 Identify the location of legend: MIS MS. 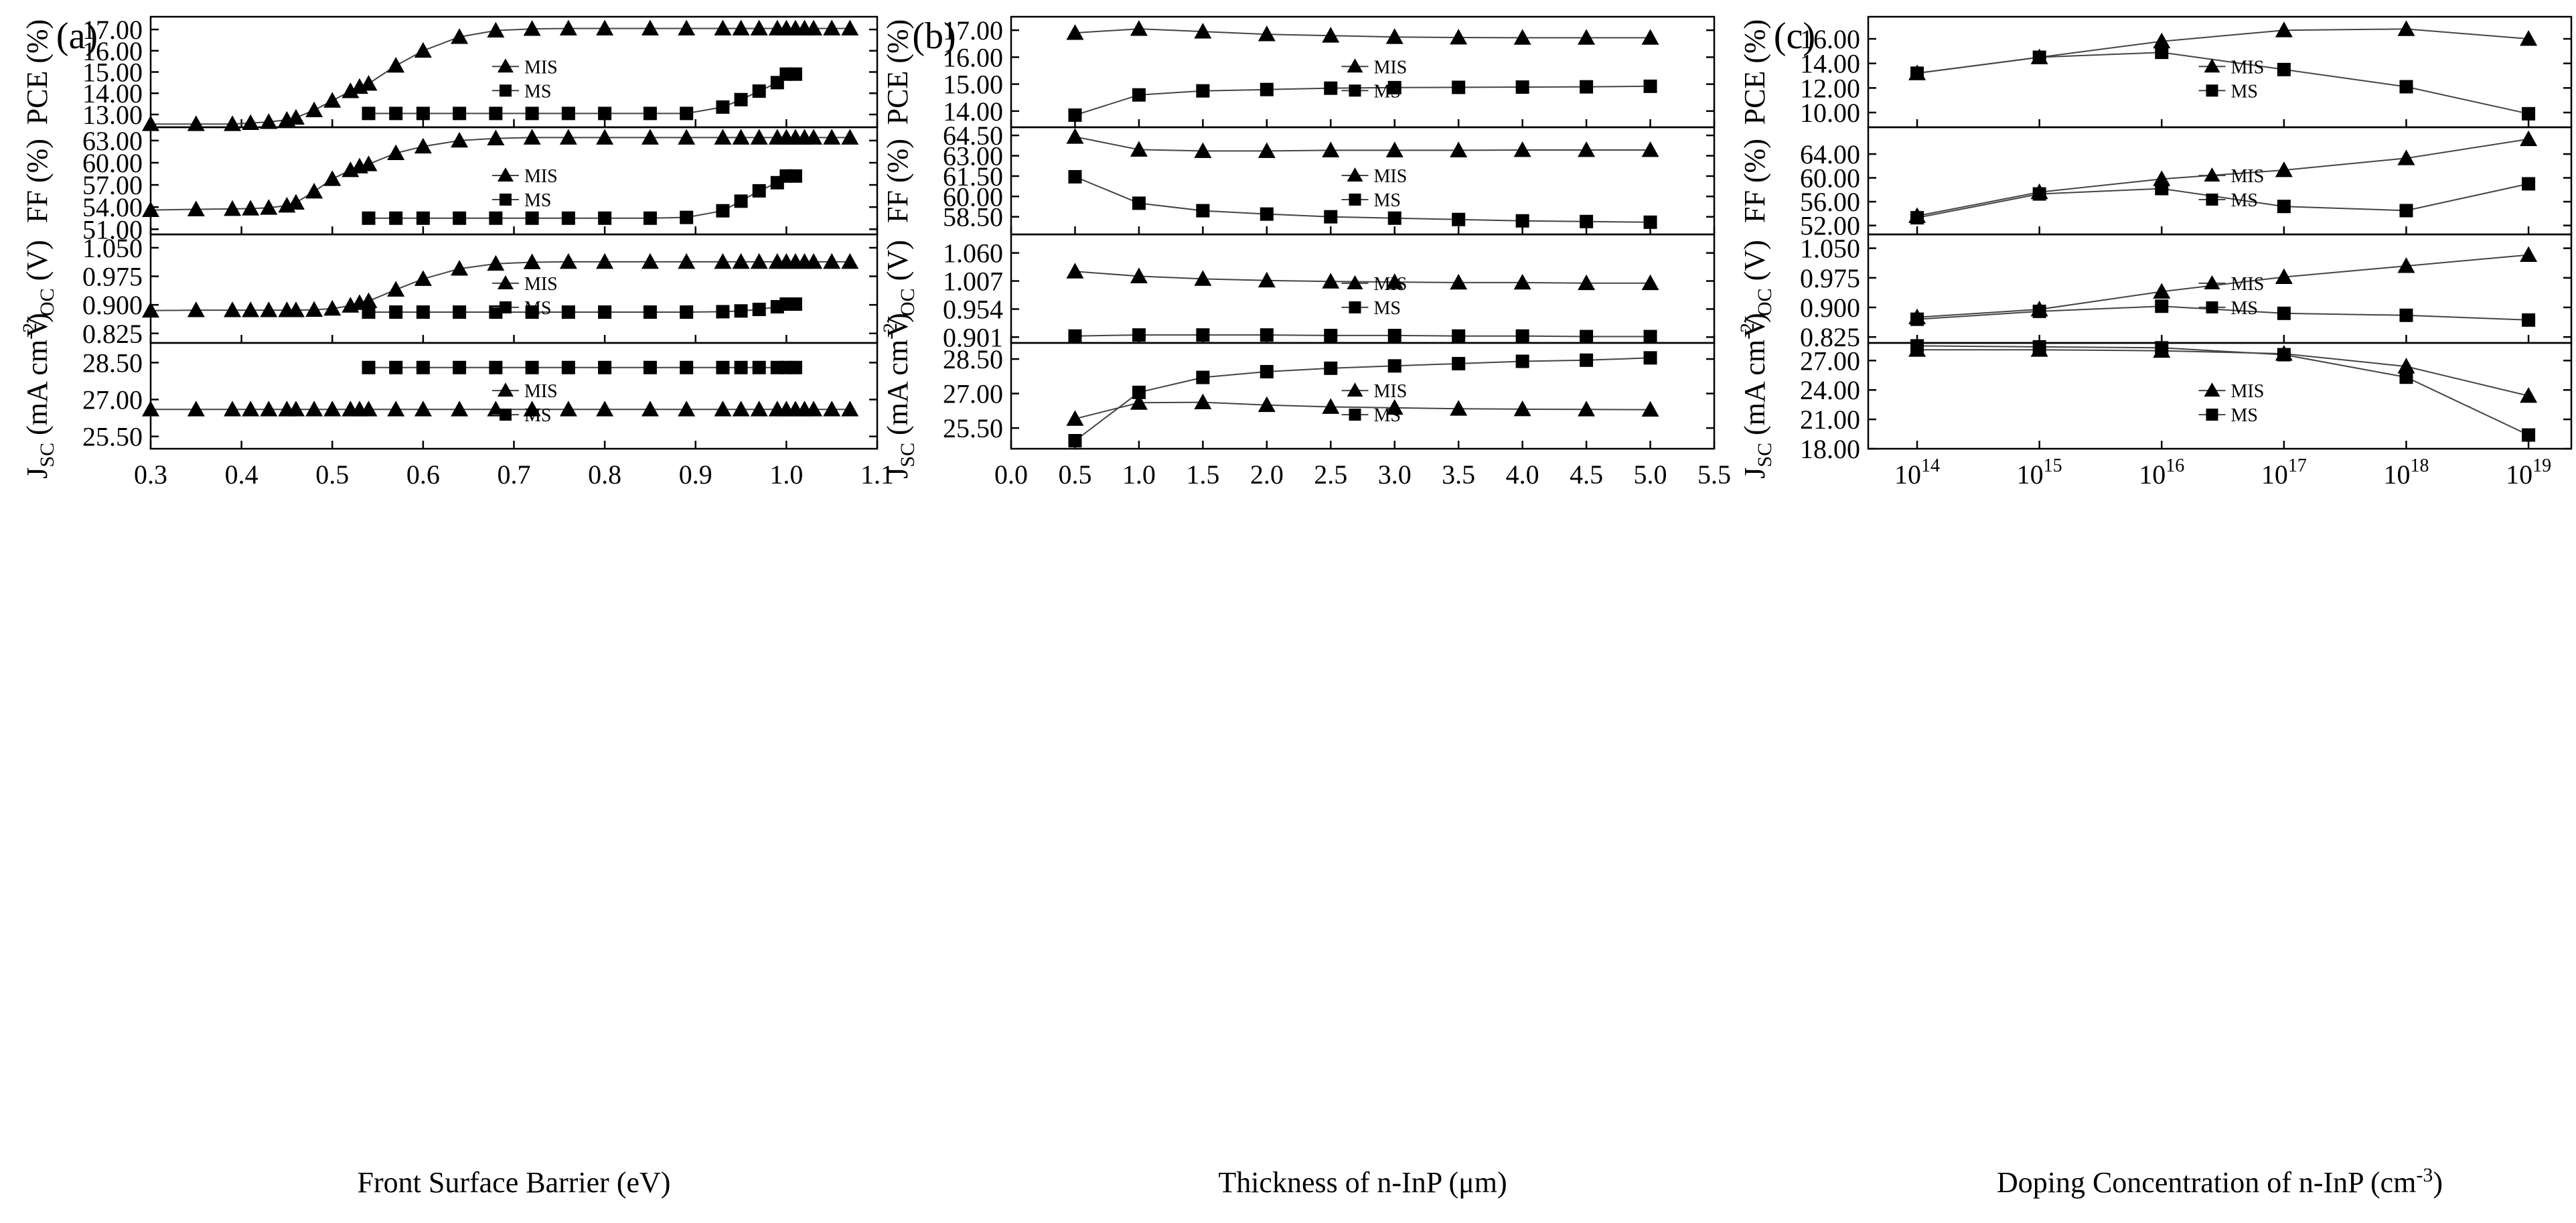
(2231, 189).